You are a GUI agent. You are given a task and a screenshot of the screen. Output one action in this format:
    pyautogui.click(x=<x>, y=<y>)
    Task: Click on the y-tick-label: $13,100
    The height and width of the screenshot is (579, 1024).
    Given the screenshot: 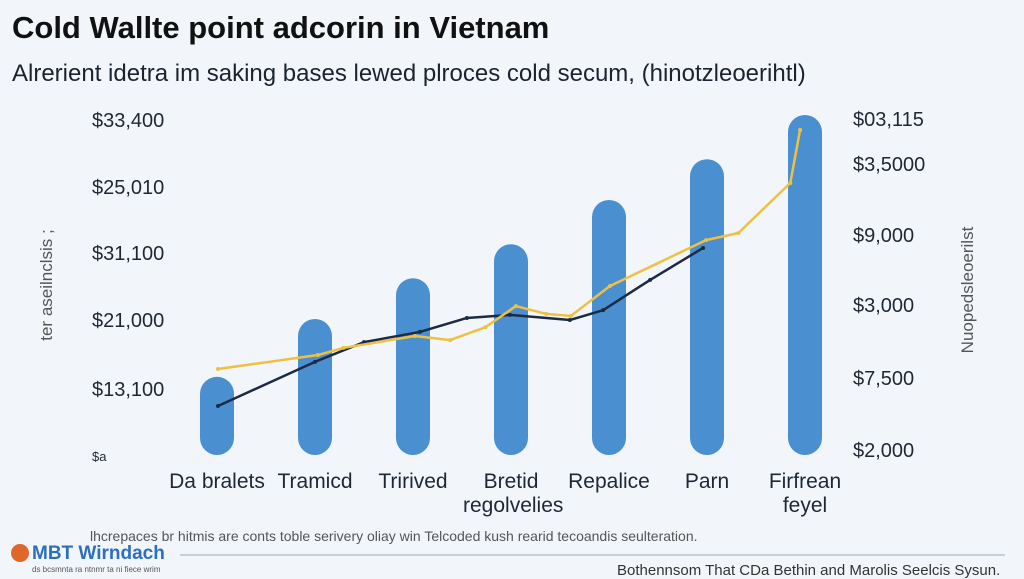 What is the action you would take?
    pyautogui.click(x=128, y=390)
    